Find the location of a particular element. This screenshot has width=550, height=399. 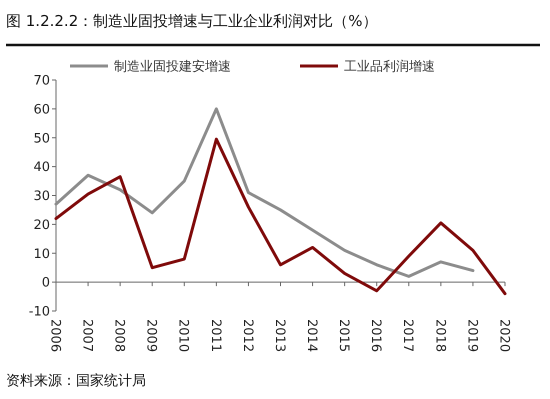

y-tick-label: 10 is located at coordinates (41, 254).